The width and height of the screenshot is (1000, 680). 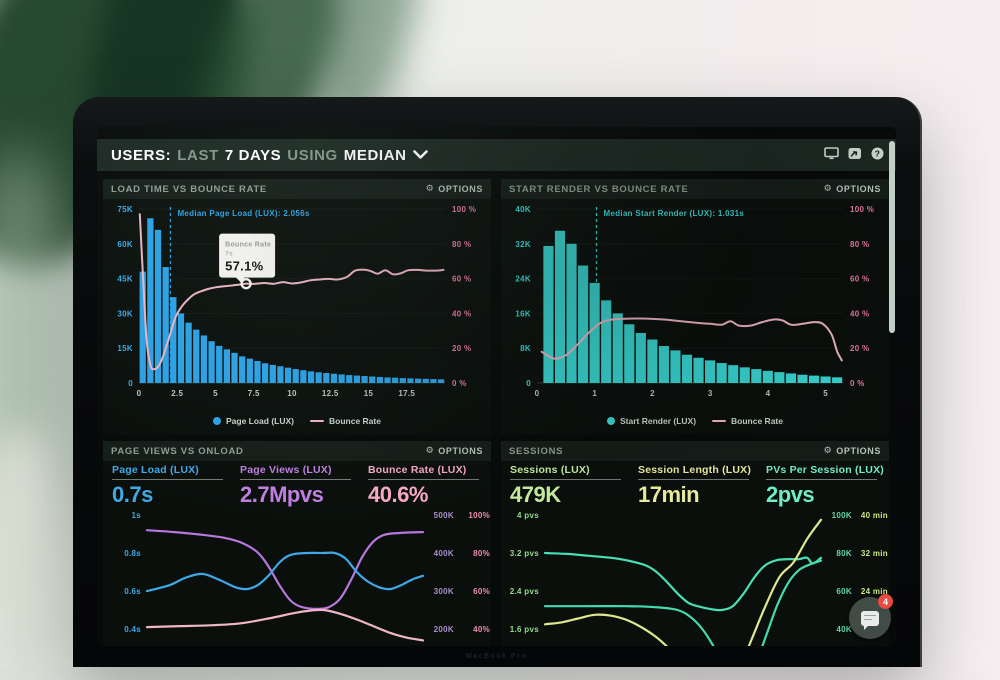 What do you see at coordinates (710, 393) in the screenshot?
I see `svg-text: 3` at bounding box center [710, 393].